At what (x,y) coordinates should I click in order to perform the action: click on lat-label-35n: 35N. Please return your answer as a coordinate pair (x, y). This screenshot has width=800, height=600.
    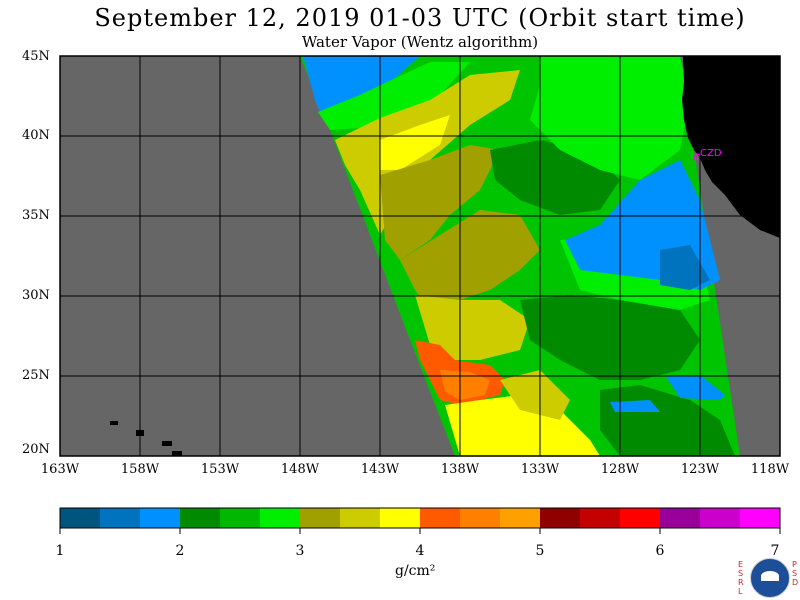
    Looking at the image, I should click on (36, 215).